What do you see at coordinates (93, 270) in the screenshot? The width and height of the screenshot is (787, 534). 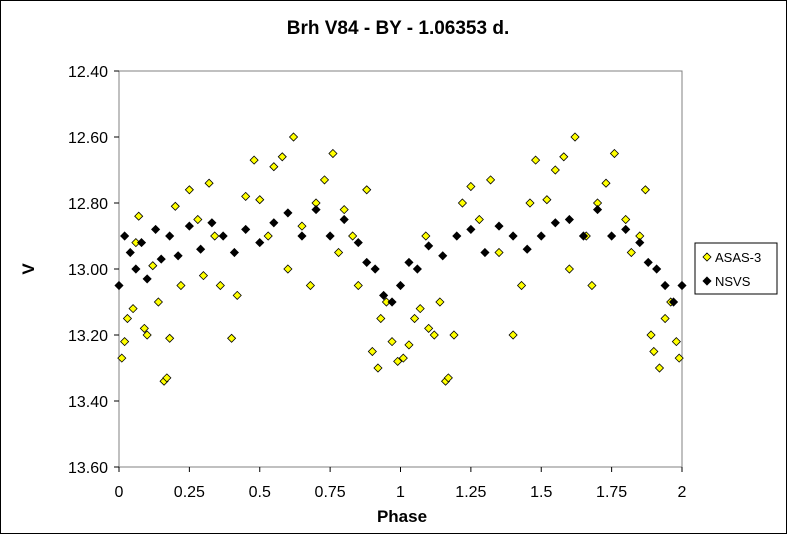 I see `y-axis-ticks: 12.40 12.60 12.80 13.00 13.20 13.40 13.60` at bounding box center [93, 270].